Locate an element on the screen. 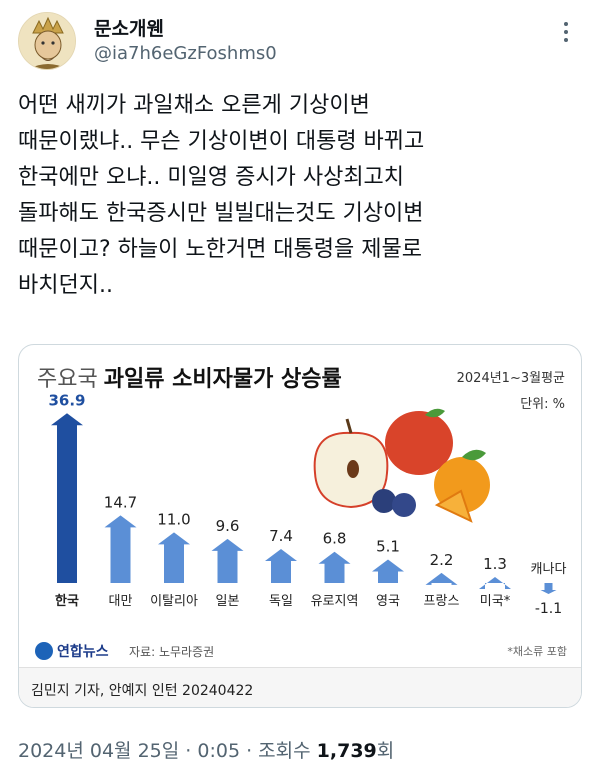 This screenshot has height=774, width=600. more-vertical-icon is located at coordinates (566, 32).